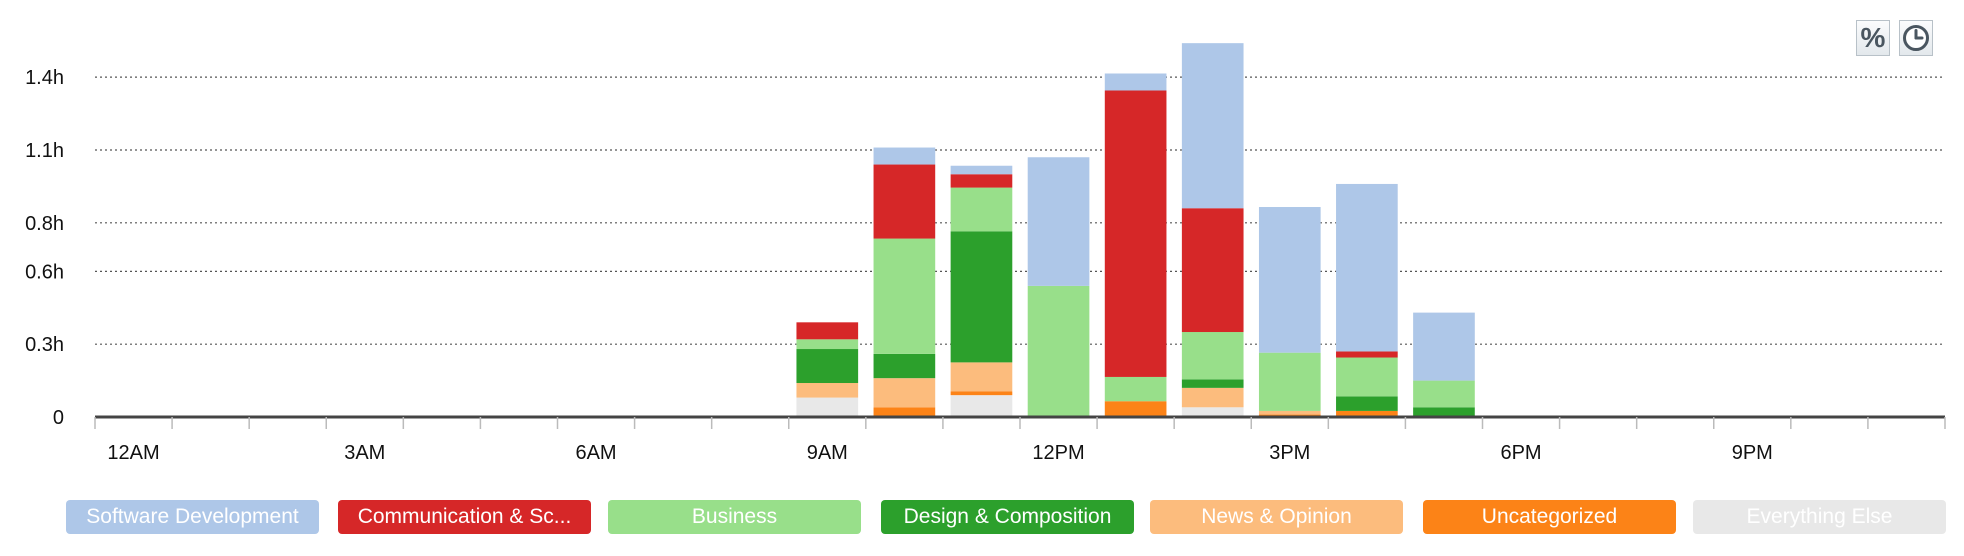  Describe the element at coordinates (1520, 453) in the screenshot. I see `x-tick-label: 6PM` at that location.